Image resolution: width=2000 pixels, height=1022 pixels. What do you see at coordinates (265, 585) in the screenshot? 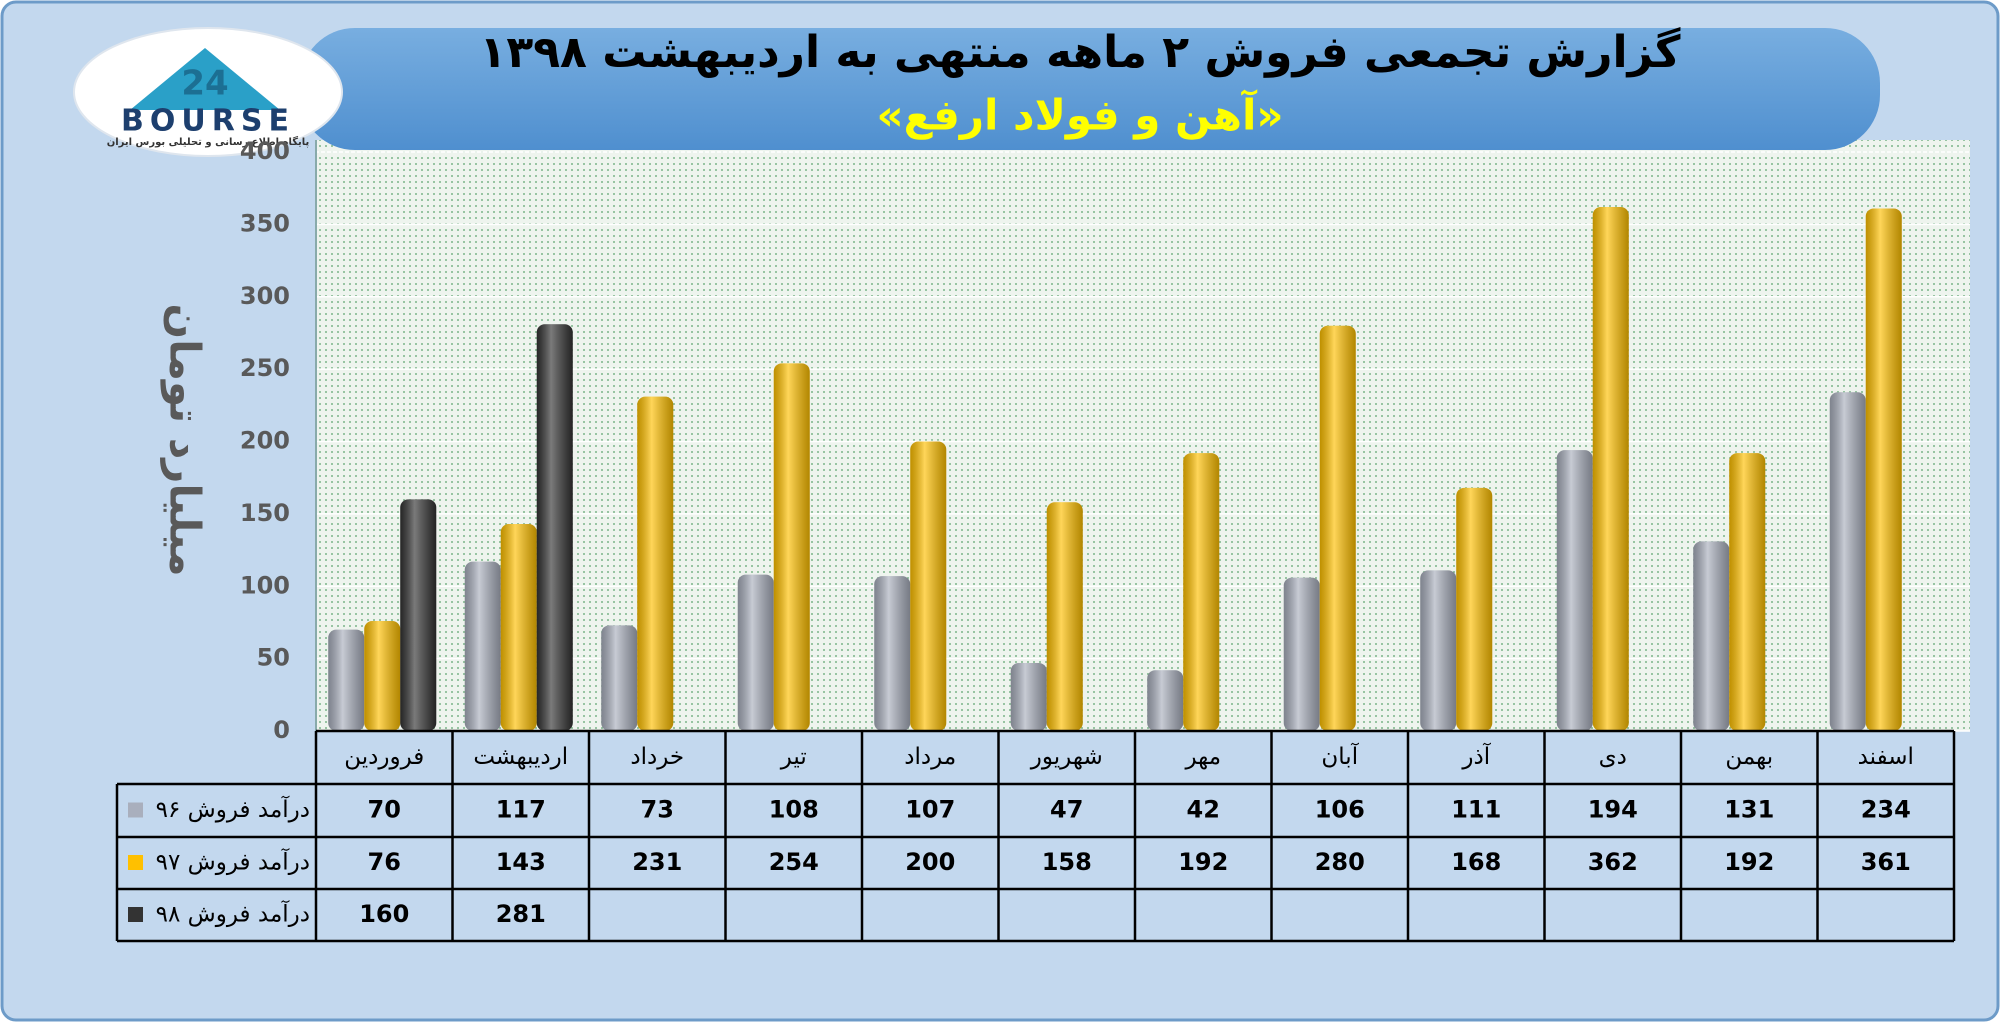
I see `y-tick-label: 100` at bounding box center [265, 585].